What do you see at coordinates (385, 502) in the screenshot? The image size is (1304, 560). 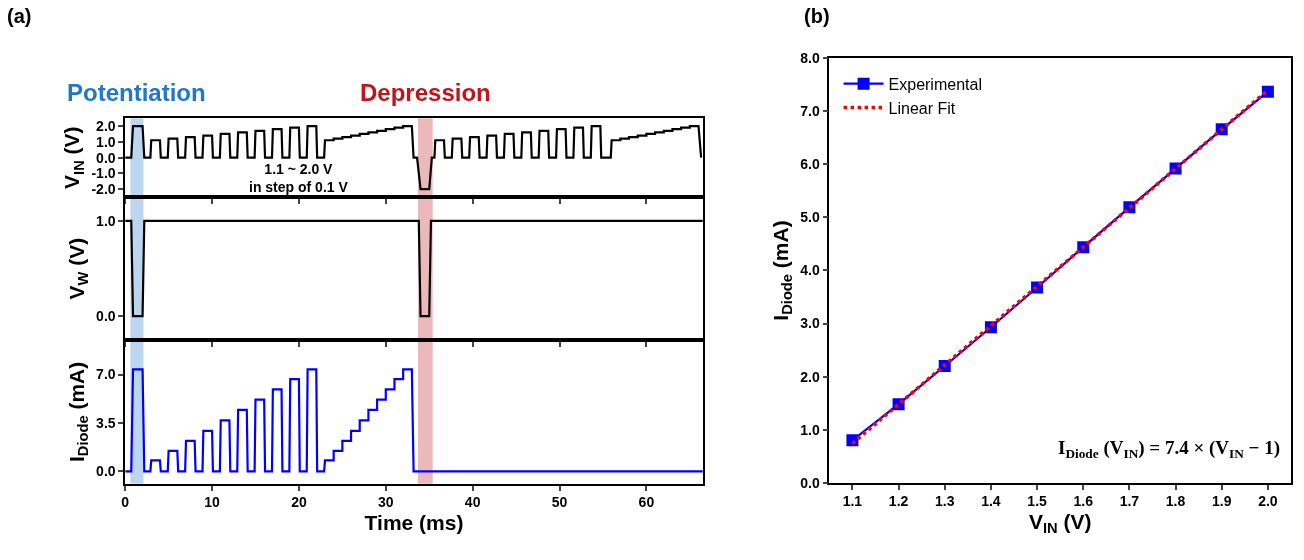 I see `x-tick-label: 30` at bounding box center [385, 502].